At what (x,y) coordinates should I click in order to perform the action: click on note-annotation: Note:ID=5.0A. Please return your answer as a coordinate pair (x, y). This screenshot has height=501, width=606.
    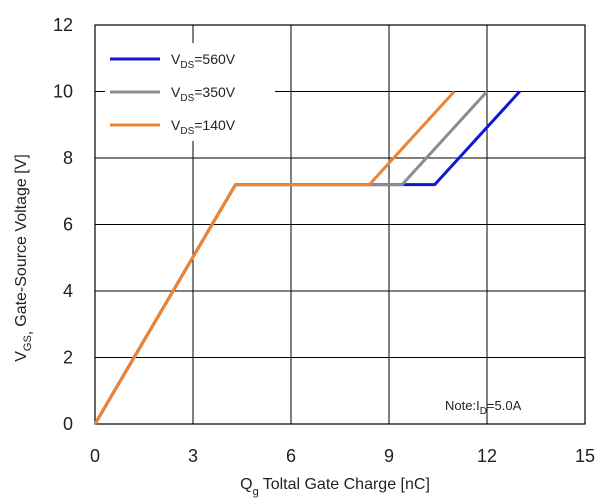
    Looking at the image, I should click on (483, 407).